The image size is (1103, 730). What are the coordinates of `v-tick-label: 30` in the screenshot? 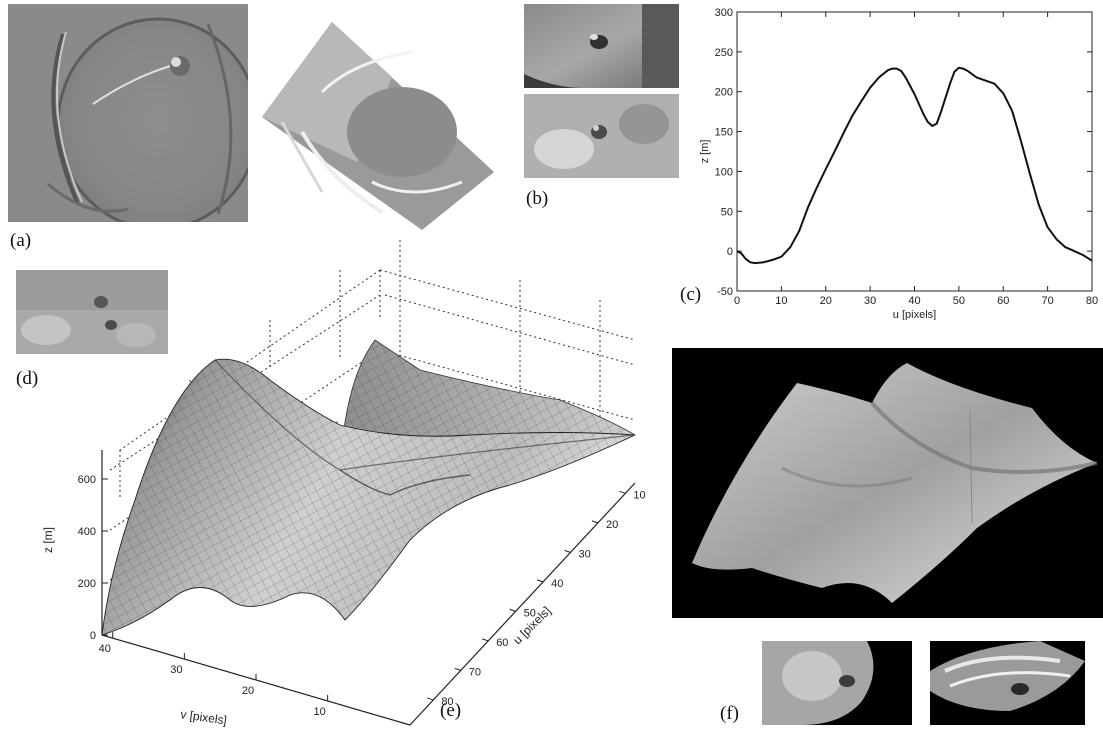 It's located at (176, 670).